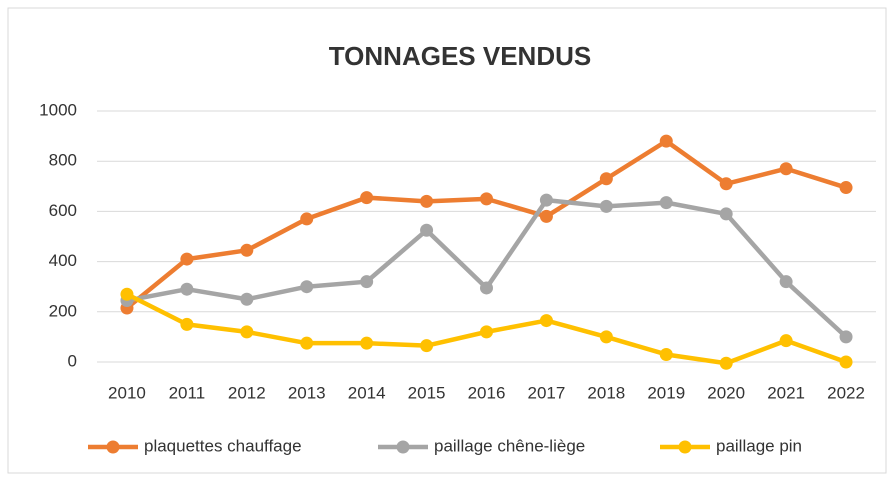 The image size is (894, 481). What do you see at coordinates (666, 392) in the screenshot?
I see `x-tick-label: 2019` at bounding box center [666, 392].